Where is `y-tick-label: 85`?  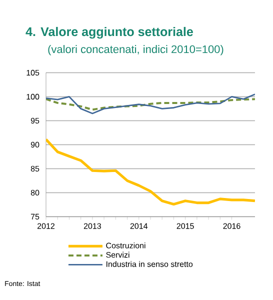 y-tick-label: 85 is located at coordinates (35, 169).